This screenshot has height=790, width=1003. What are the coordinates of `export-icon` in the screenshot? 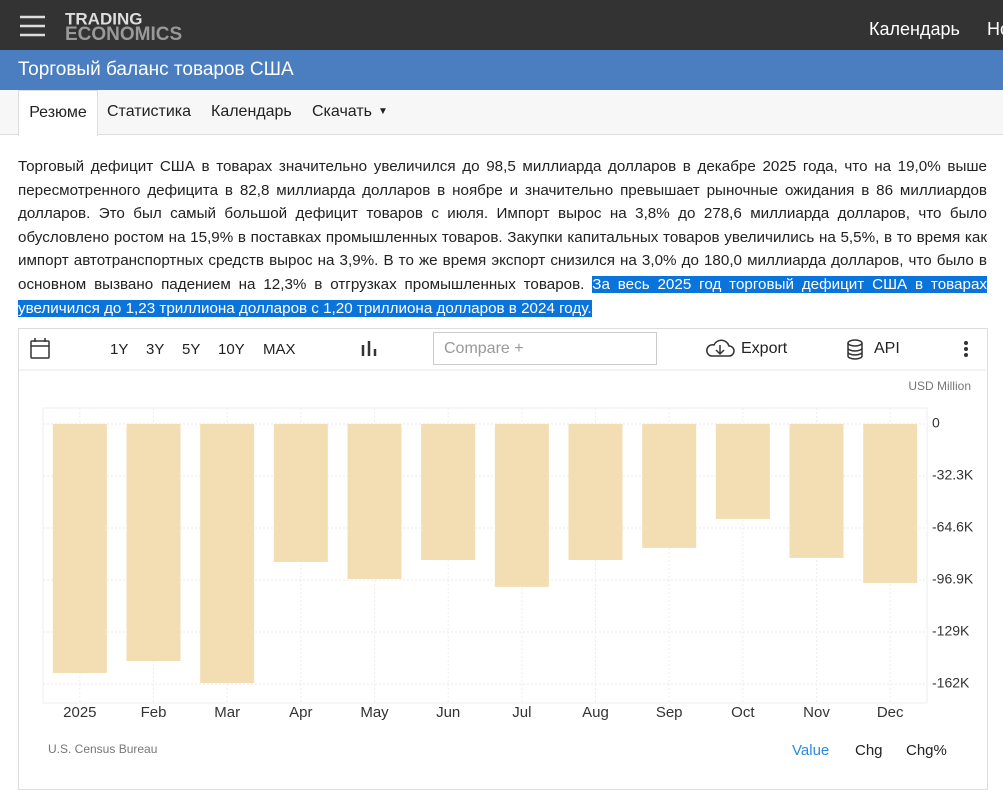 It's located at (720, 348).